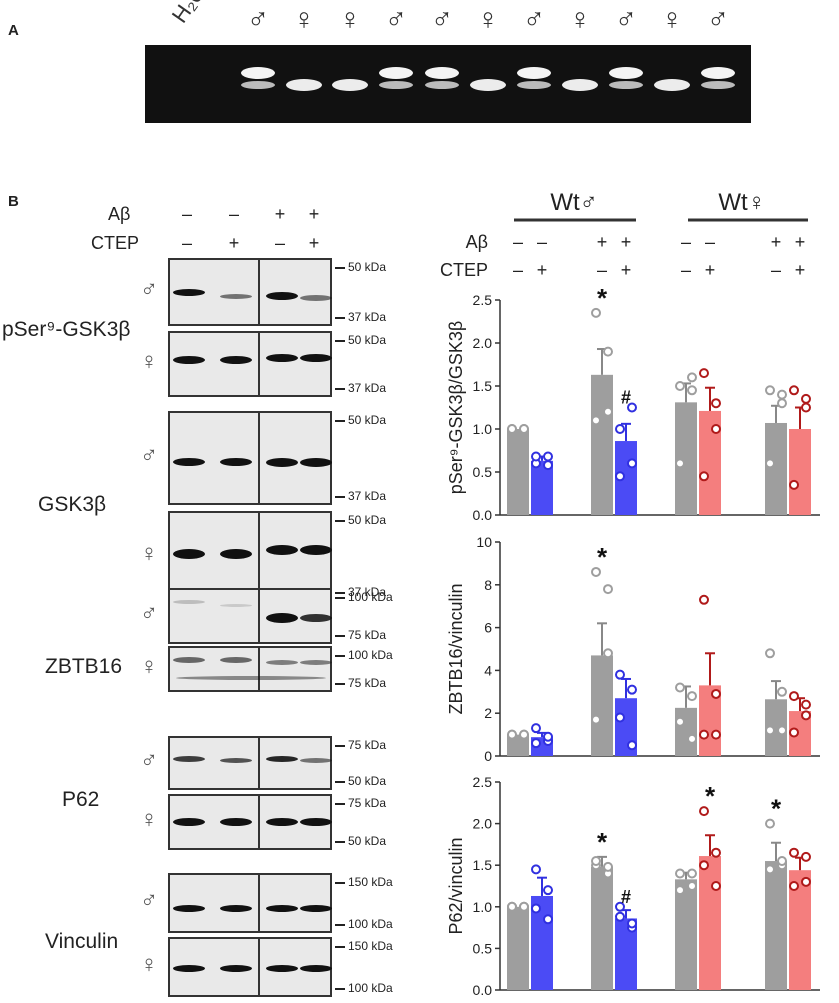 This screenshot has width=839, height=1003. Describe the element at coordinates (280, 214) in the screenshot. I see `blot-abeta-sign: +` at that location.